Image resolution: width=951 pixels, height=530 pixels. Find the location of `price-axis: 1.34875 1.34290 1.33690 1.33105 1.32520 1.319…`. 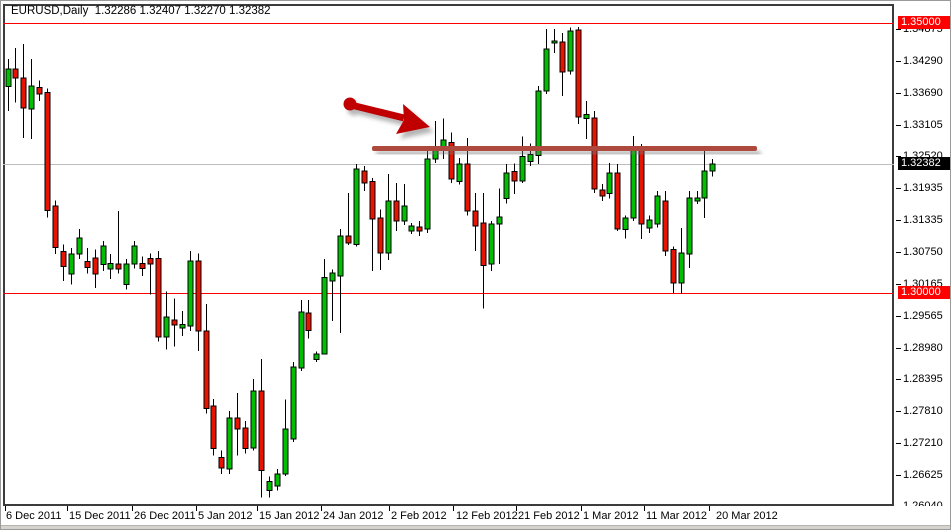

price-axis: 1.34875 1.34290 1.33690 1.33105 1.32520 1.319… is located at coordinates (923, 256).